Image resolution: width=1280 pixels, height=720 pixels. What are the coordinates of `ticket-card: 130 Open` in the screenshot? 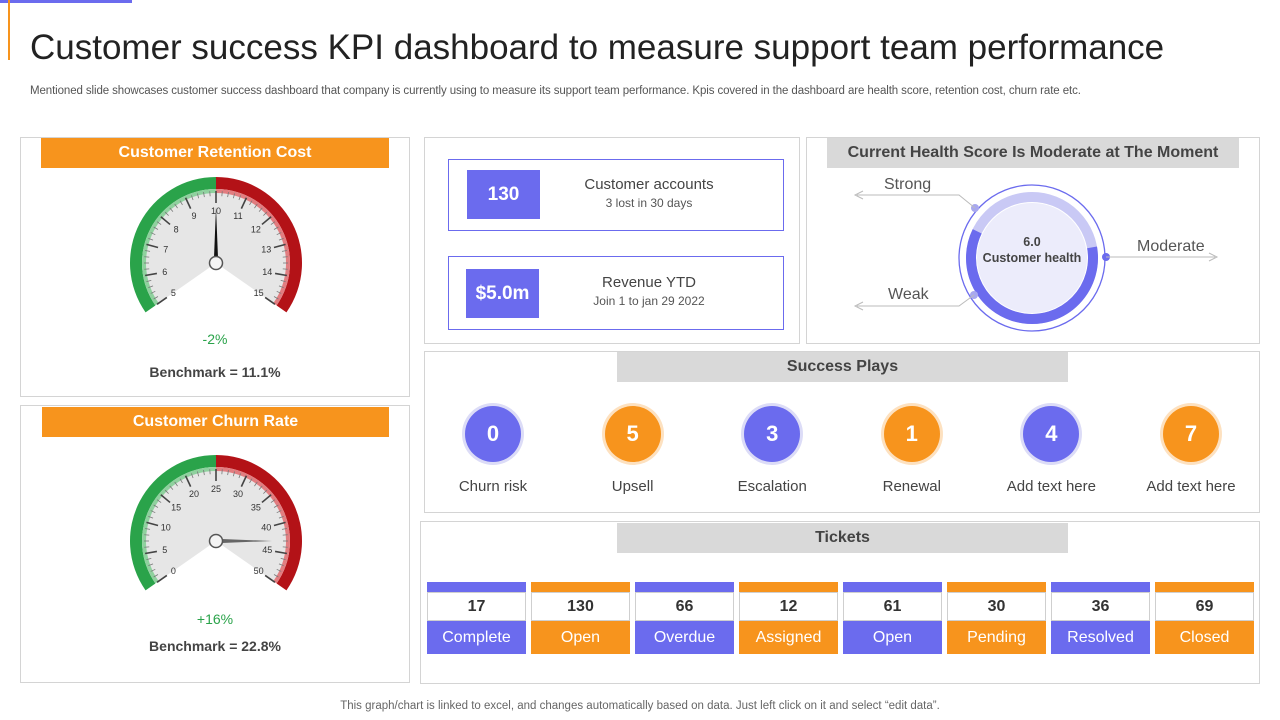 It's located at (580, 618).